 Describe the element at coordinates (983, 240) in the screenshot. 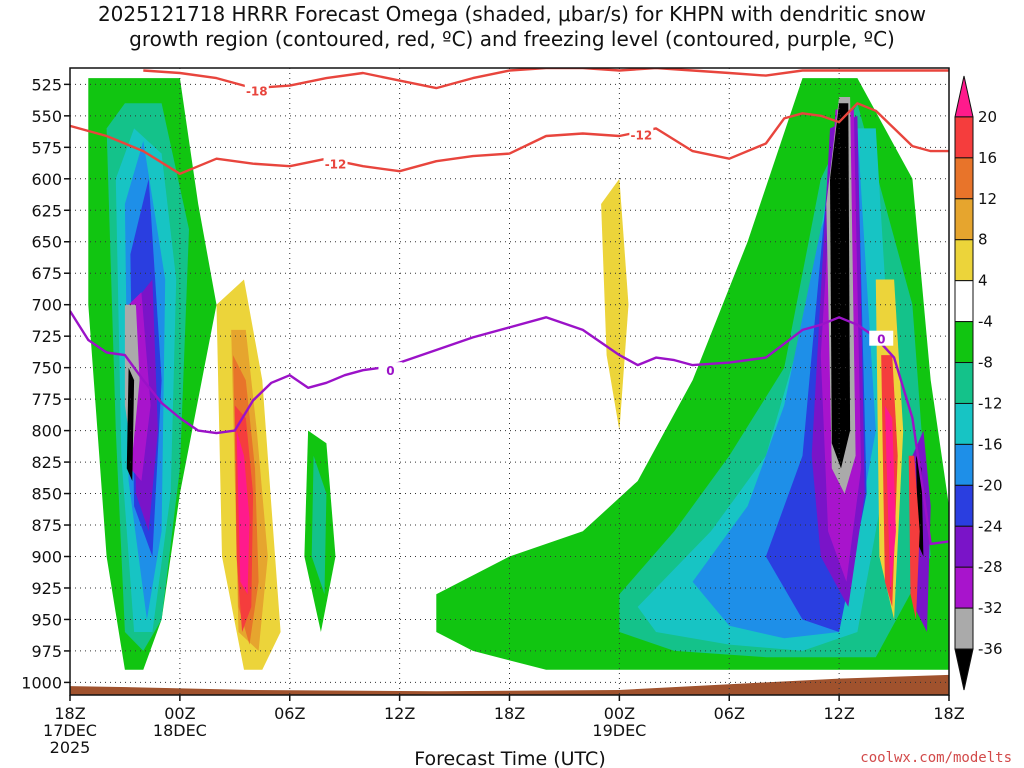

I see `colorbar-label: 8` at that location.